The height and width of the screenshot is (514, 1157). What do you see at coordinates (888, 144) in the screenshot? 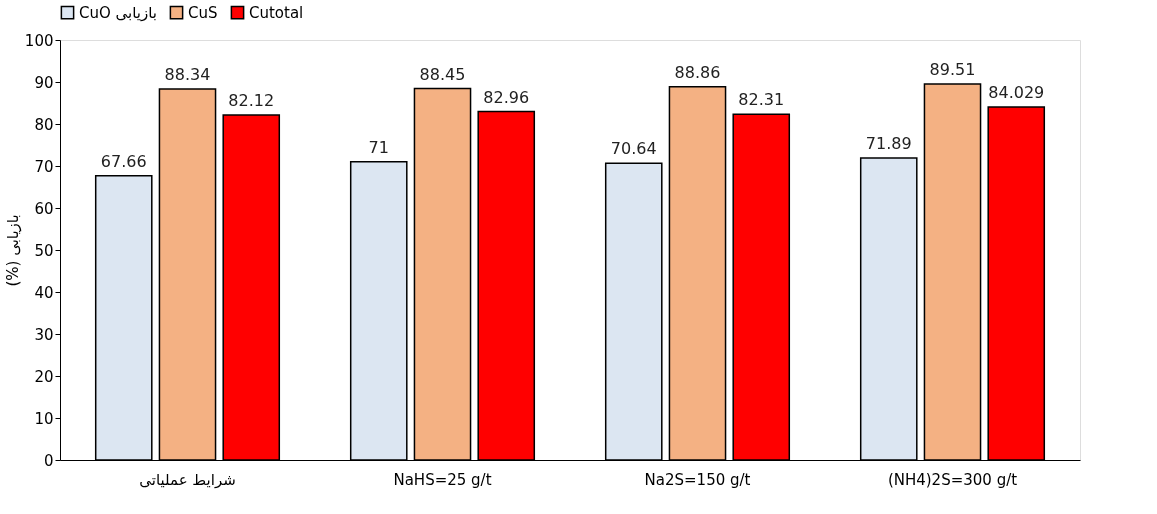
I see `data-label: 71.89` at bounding box center [888, 144].